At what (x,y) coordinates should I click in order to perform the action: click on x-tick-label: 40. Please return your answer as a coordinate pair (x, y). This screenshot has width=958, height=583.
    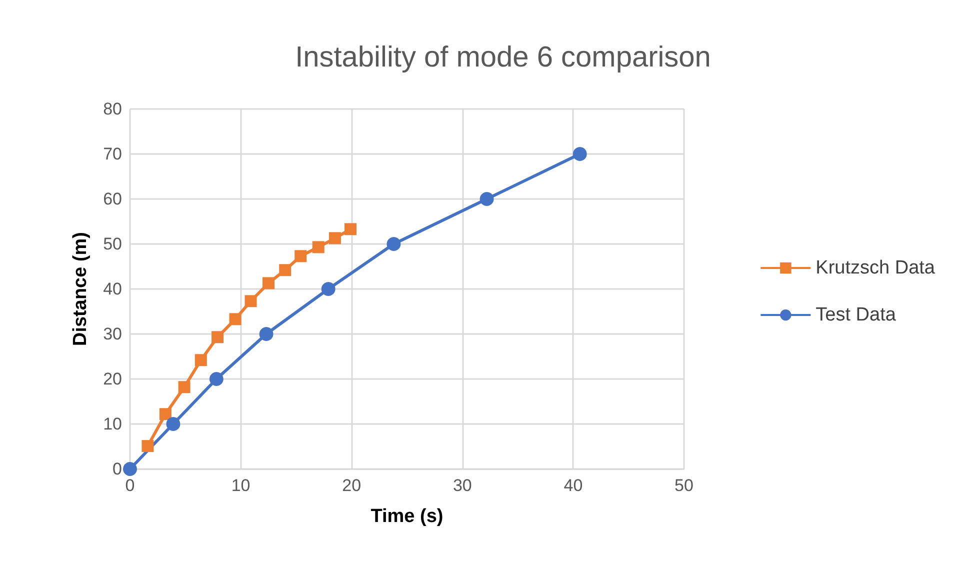
    Looking at the image, I should click on (573, 485).